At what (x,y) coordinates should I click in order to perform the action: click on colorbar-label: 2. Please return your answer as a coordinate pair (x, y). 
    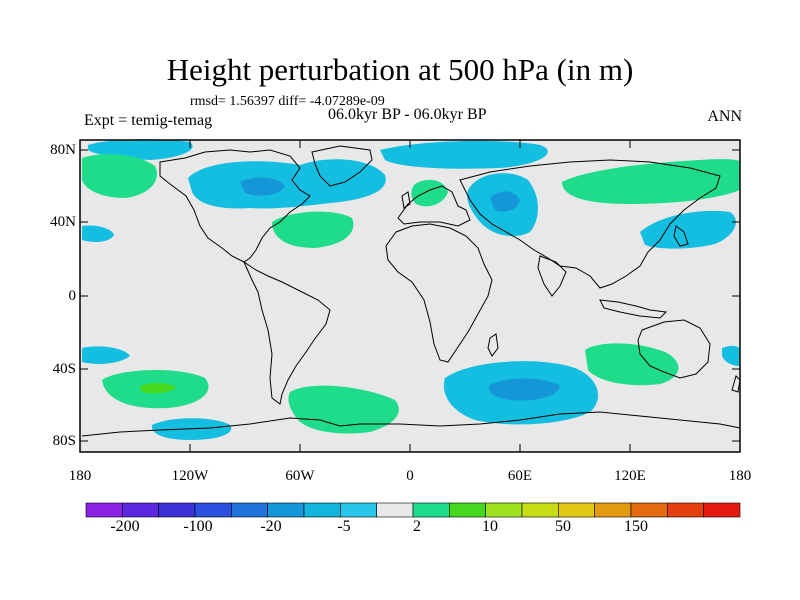
    Looking at the image, I should click on (417, 526).